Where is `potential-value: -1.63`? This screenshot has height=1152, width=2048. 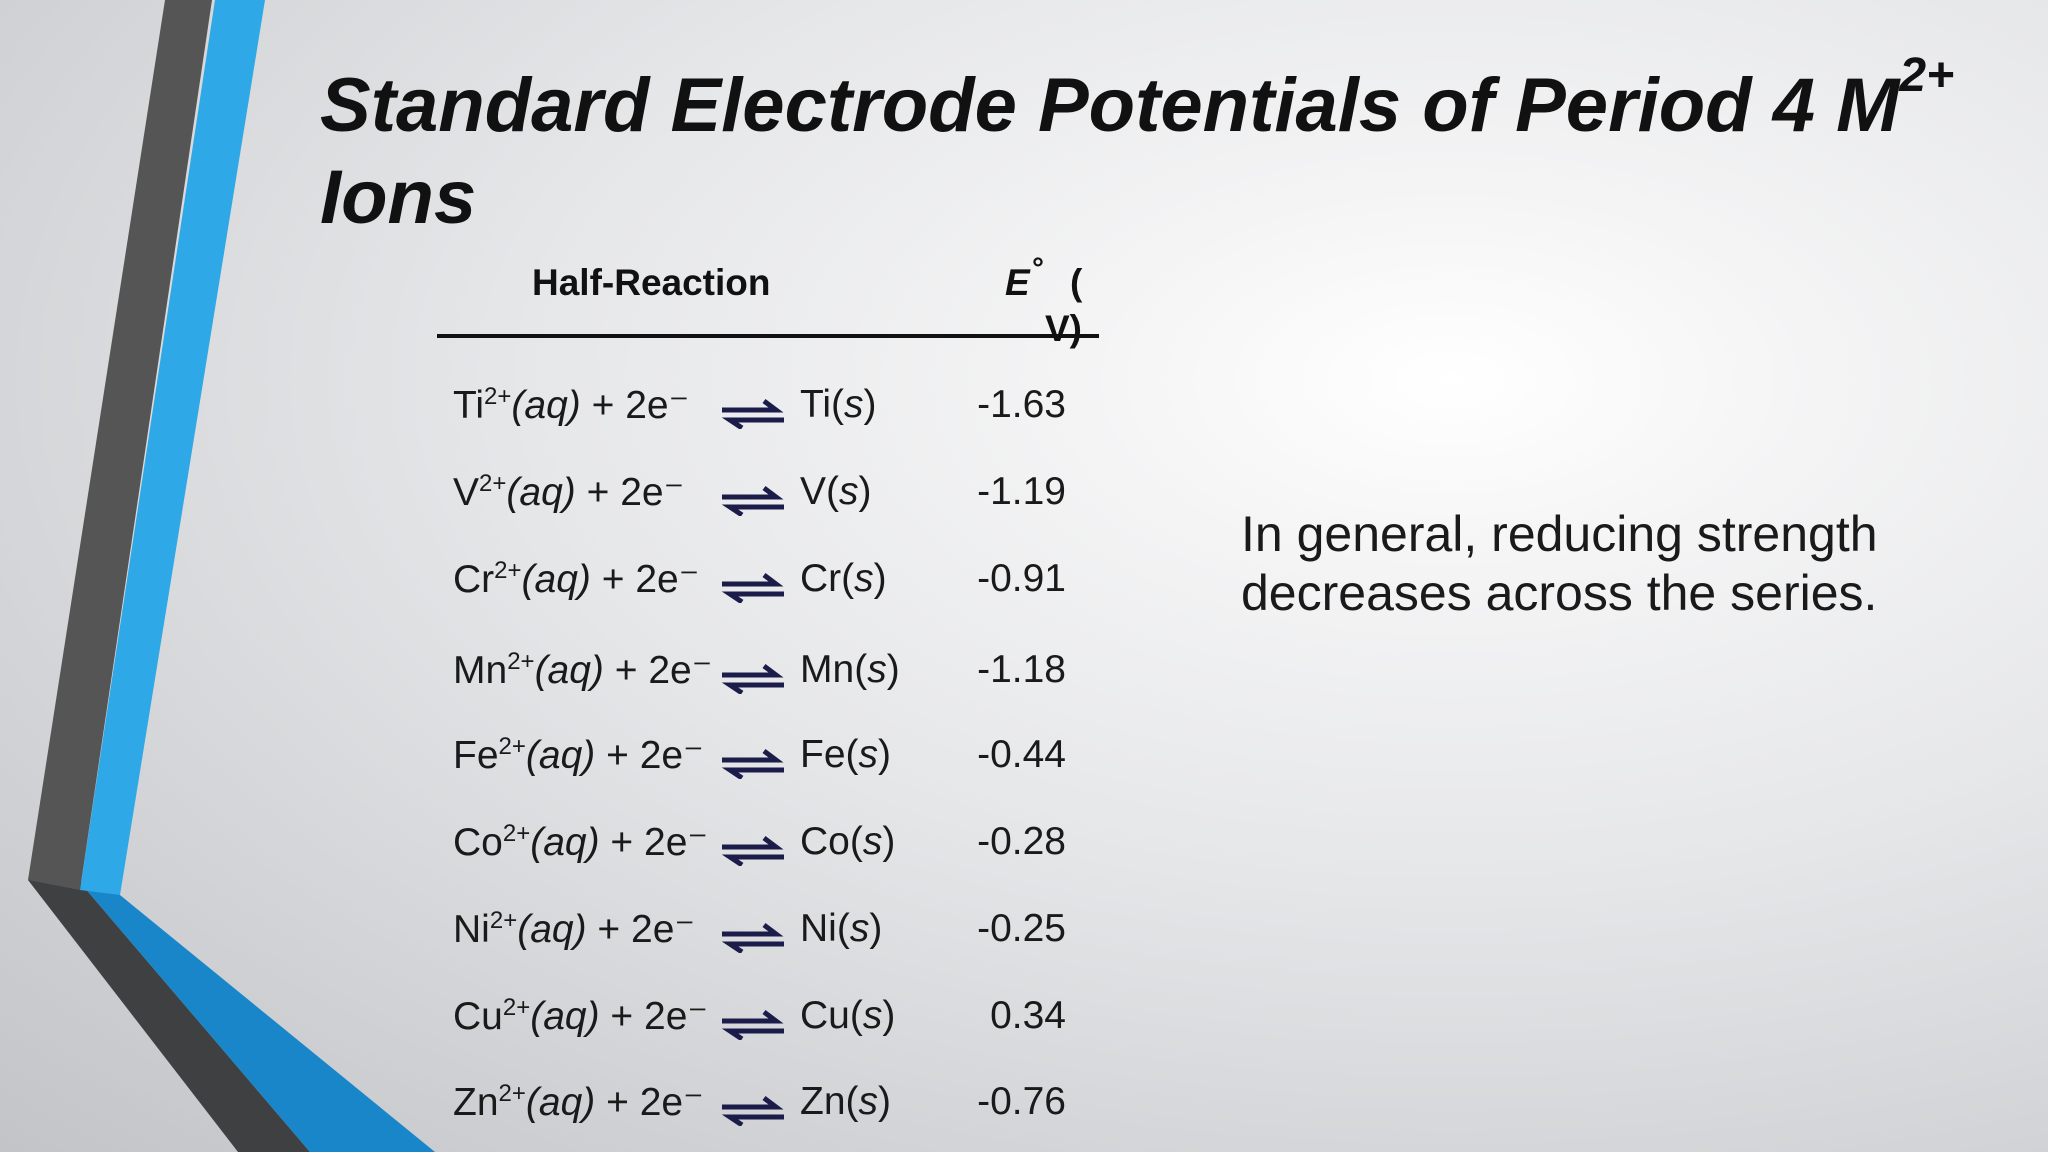
potential-value: -1.63 is located at coordinates (1021, 404).